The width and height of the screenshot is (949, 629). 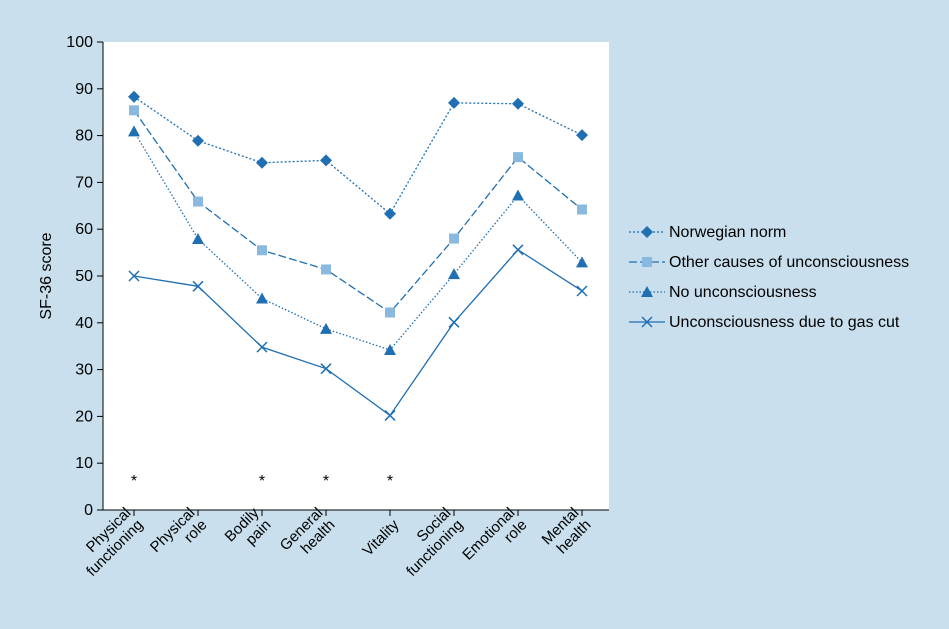 I want to click on significance-markers: * * * *, so click(x=262, y=481).